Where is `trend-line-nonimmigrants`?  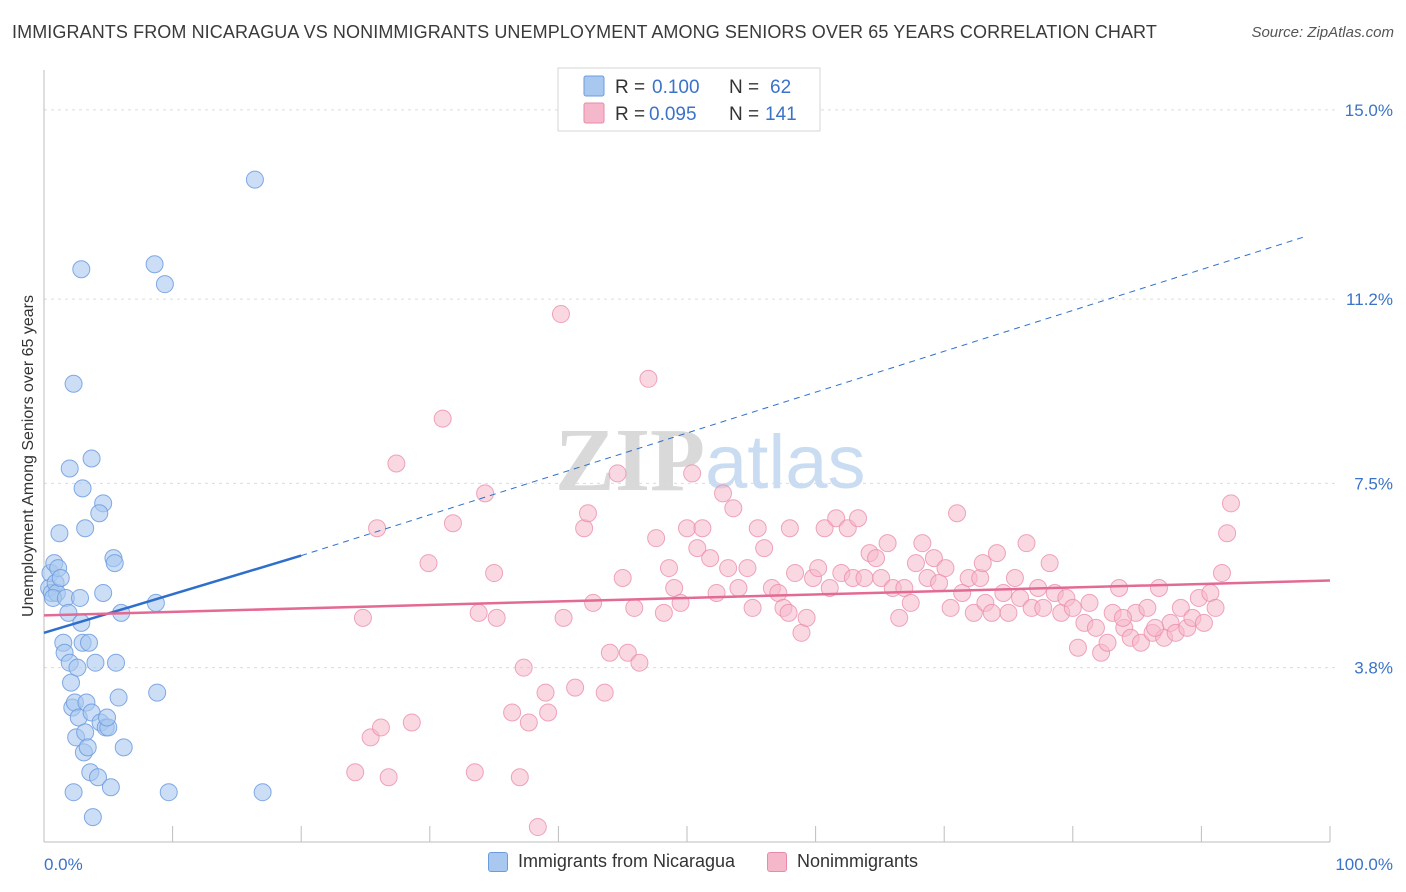 trend-line-nonimmigrants is located at coordinates (687, 598).